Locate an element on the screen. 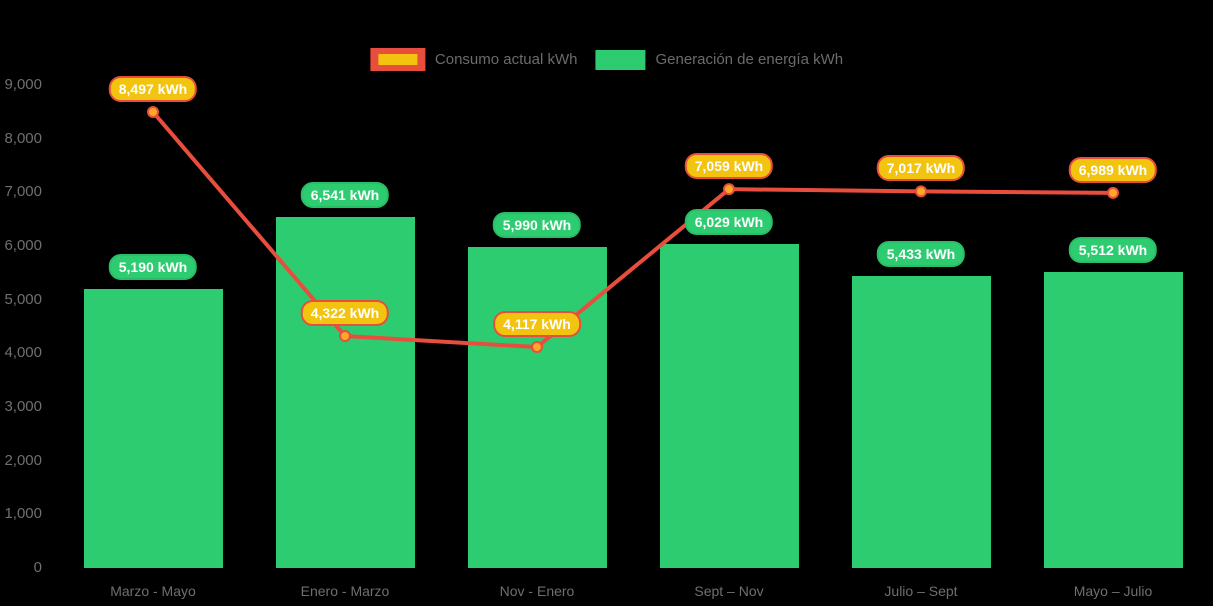  line-series-swatch-icon is located at coordinates (397, 59).